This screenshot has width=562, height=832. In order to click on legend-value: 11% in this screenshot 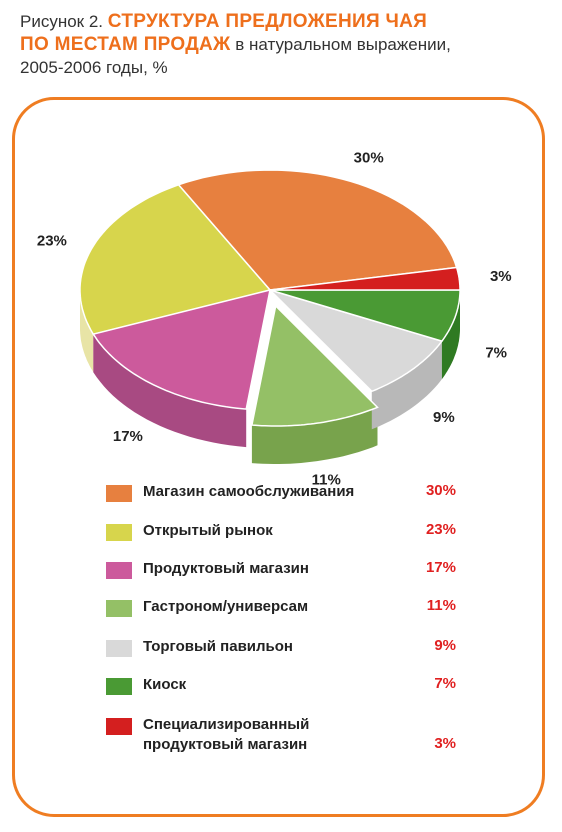, I will do `click(441, 605)`.